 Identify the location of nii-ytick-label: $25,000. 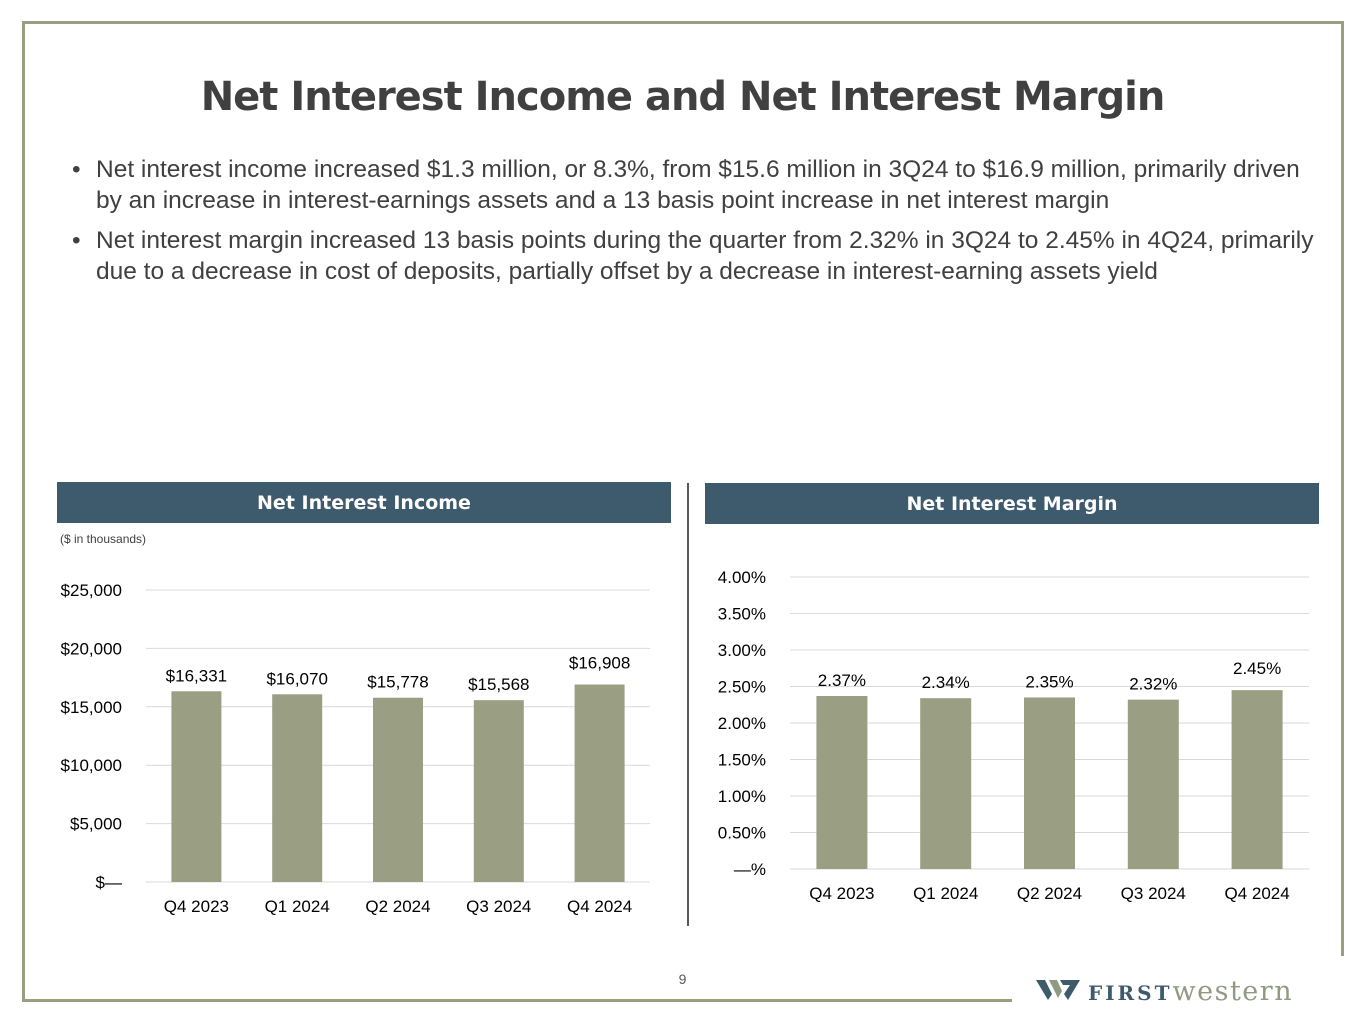
(91, 590).